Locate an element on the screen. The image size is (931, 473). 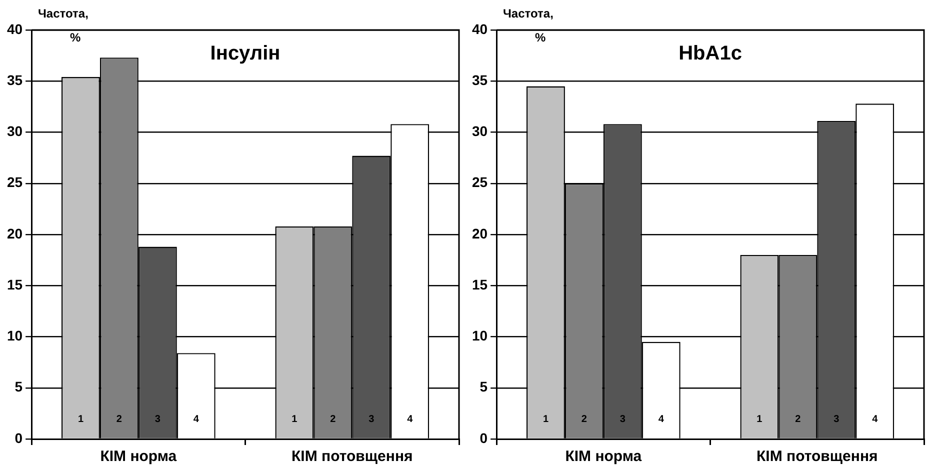
text: HbA1c is located at coordinates (710, 53).